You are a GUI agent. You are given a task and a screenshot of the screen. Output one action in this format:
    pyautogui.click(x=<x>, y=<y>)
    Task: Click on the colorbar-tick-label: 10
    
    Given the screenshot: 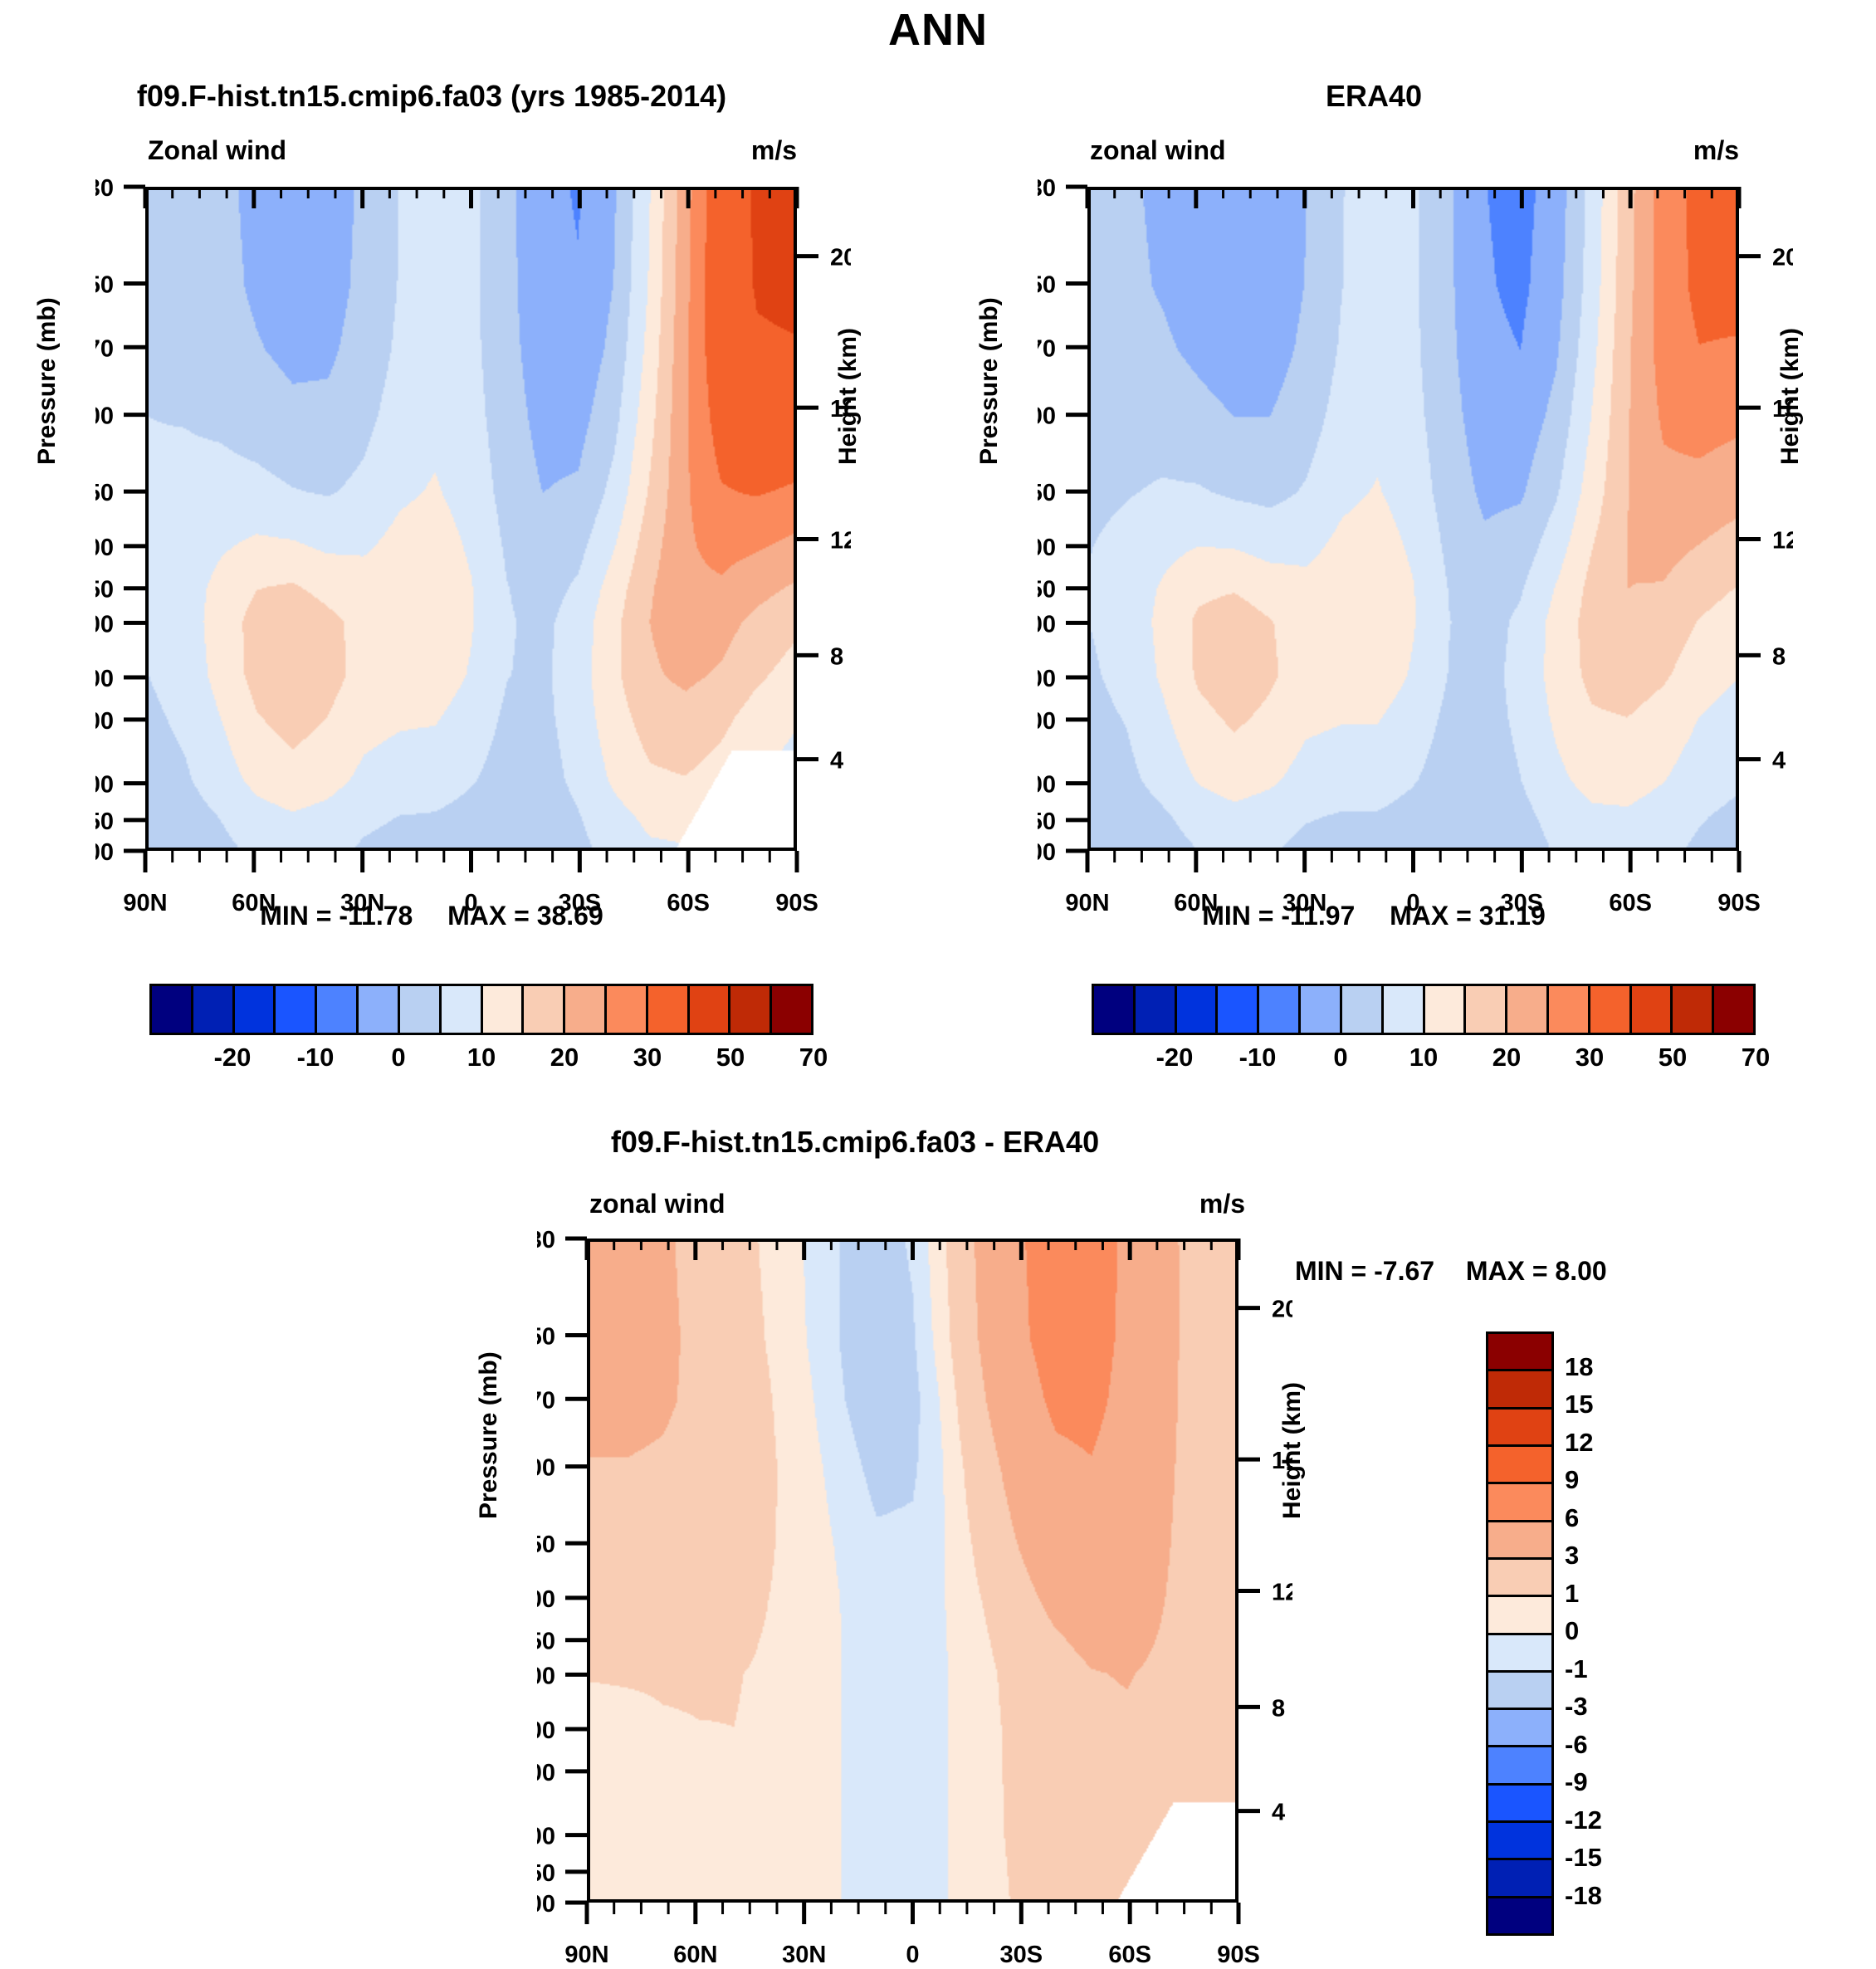 What is the action you would take?
    pyautogui.click(x=1424, y=1057)
    